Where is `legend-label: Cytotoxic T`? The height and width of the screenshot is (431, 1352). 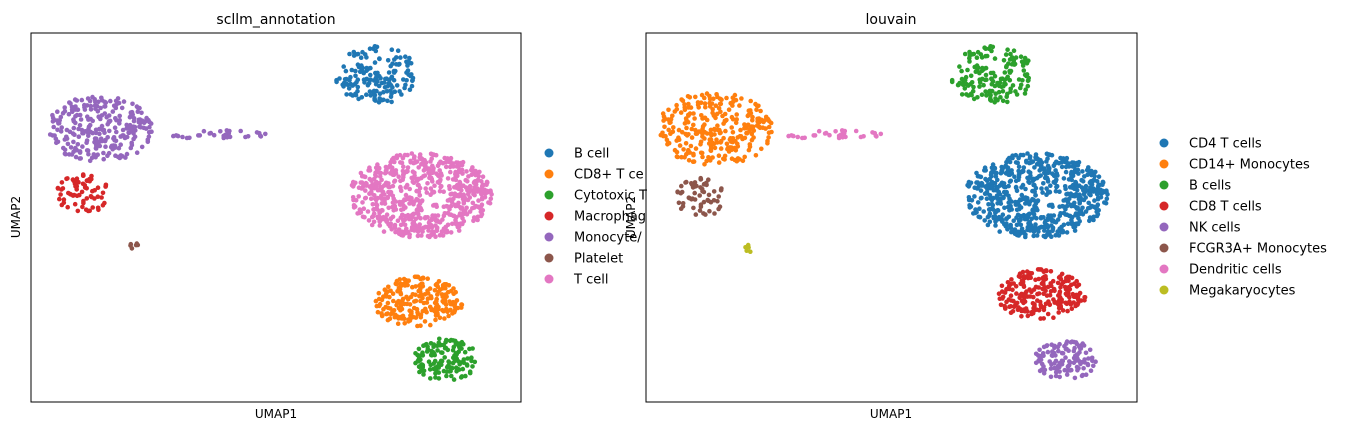
legend-label: Cytotoxic T is located at coordinates (610, 196).